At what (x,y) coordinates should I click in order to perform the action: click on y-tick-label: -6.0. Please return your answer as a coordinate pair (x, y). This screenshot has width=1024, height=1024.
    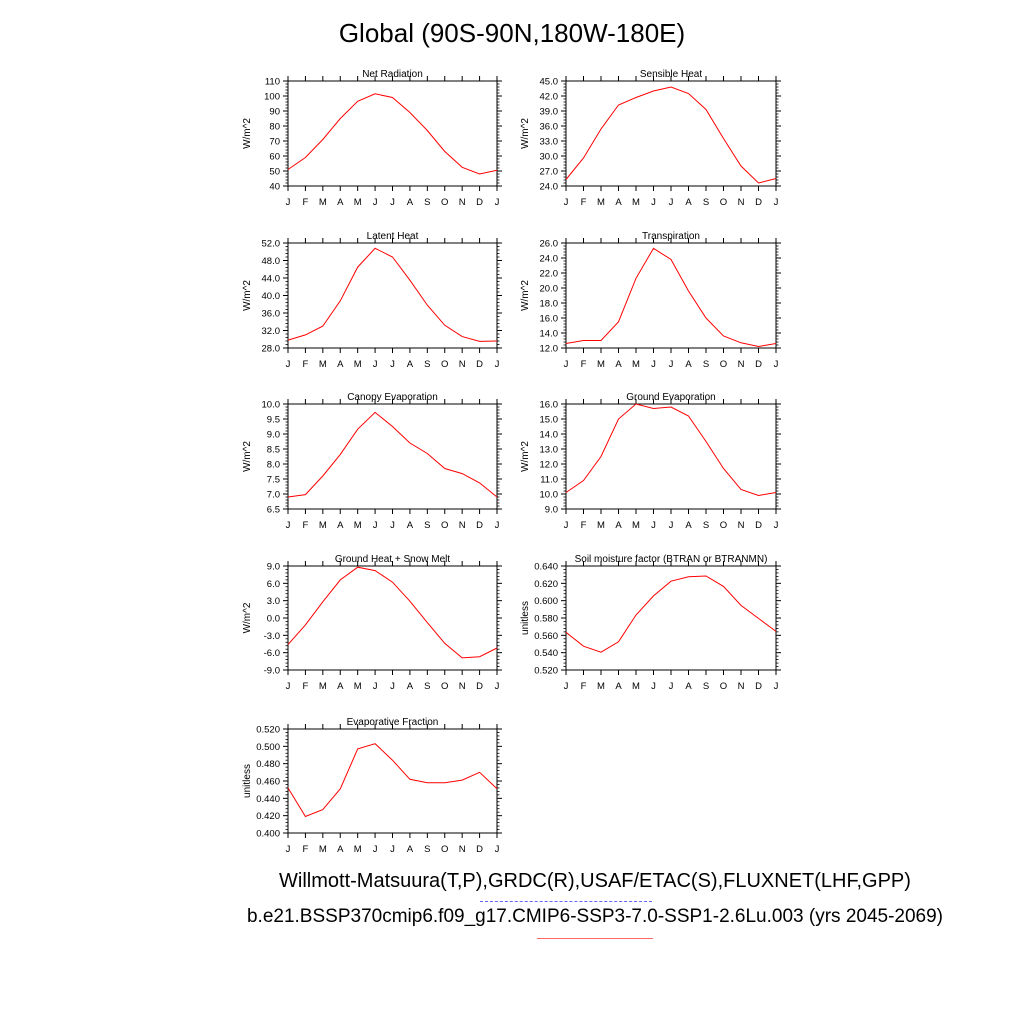
    Looking at the image, I should click on (272, 653).